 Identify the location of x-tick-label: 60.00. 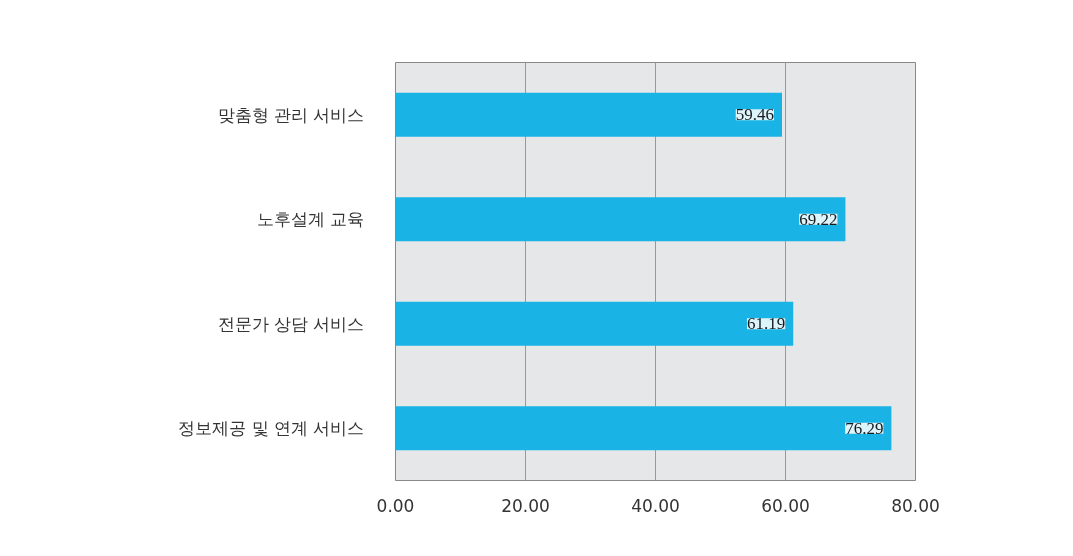
(785, 505).